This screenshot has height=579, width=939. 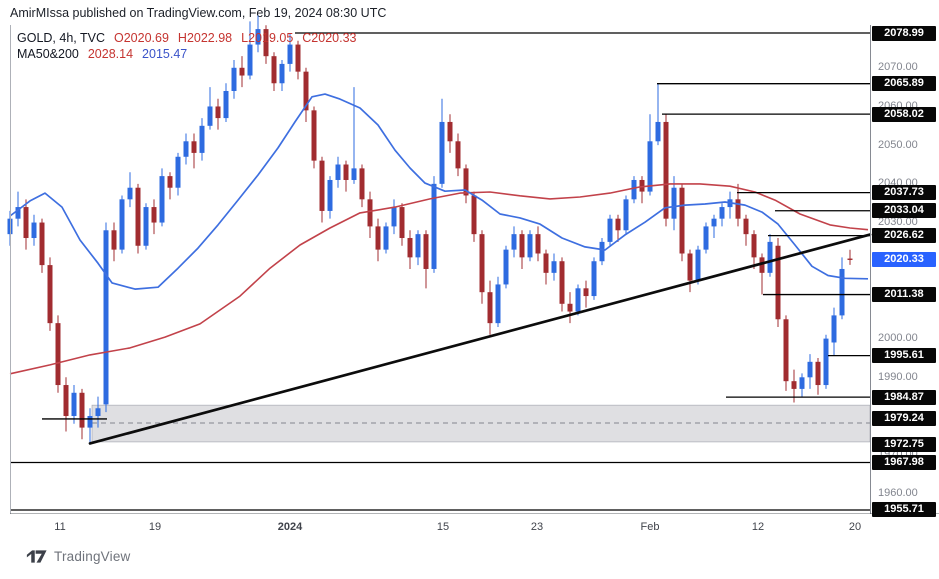 I want to click on price-level-badge: 1972.75, so click(x=904, y=444).